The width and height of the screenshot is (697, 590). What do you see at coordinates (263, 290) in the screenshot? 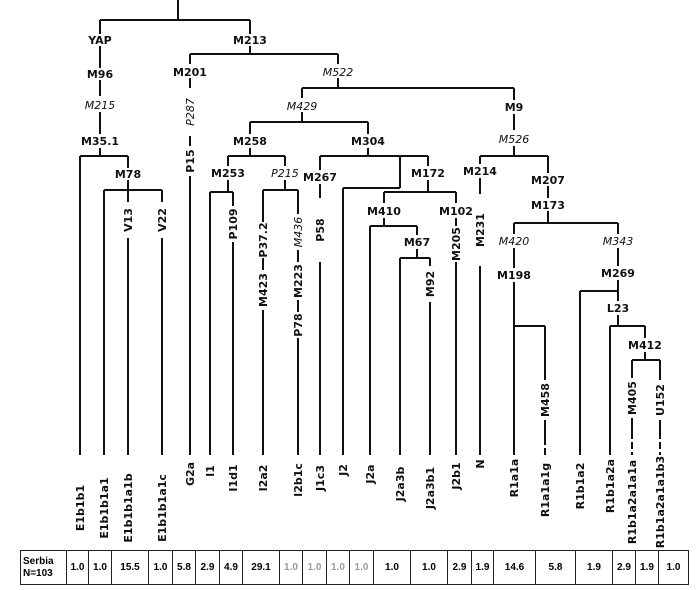
I see `marker-label: M423` at bounding box center [263, 290].